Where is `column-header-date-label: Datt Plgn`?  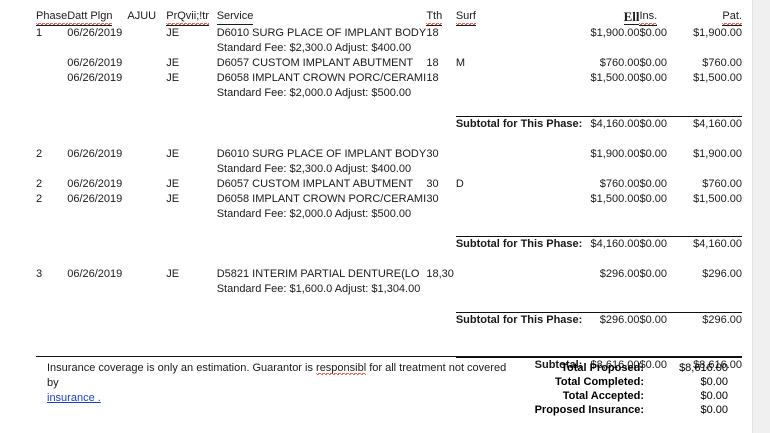
column-header-date-label: Datt Plgn is located at coordinates (90, 17).